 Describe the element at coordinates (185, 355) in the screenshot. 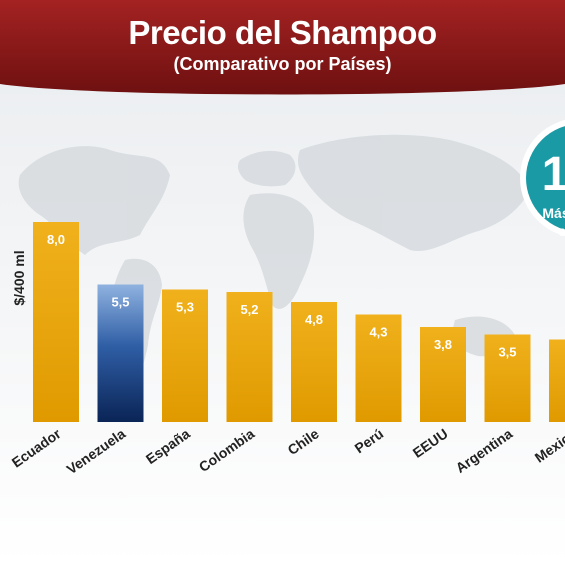

I see `bar-españa` at that location.